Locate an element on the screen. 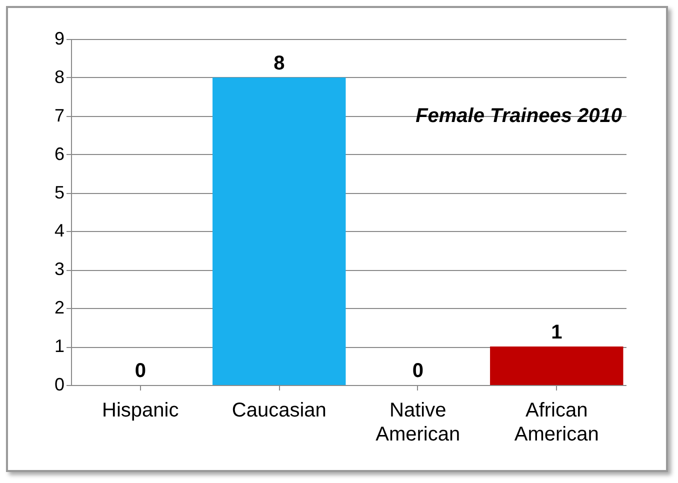 The width and height of the screenshot is (678, 483). data-label: 1 is located at coordinates (556, 333).